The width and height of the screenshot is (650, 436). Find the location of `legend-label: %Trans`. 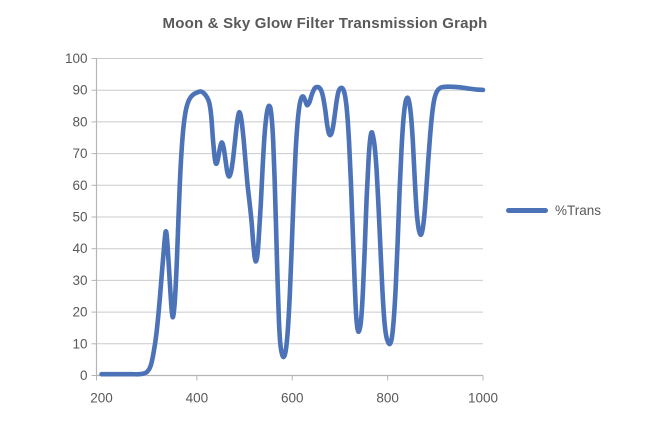

legend-label: %Trans is located at coordinates (578, 210).